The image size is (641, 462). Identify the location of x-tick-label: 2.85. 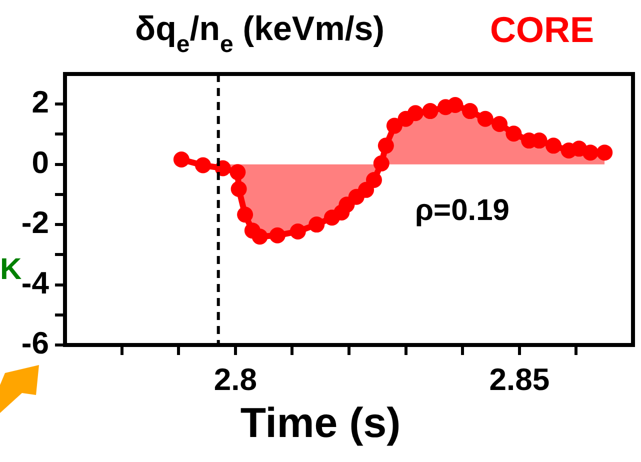
(519, 380).